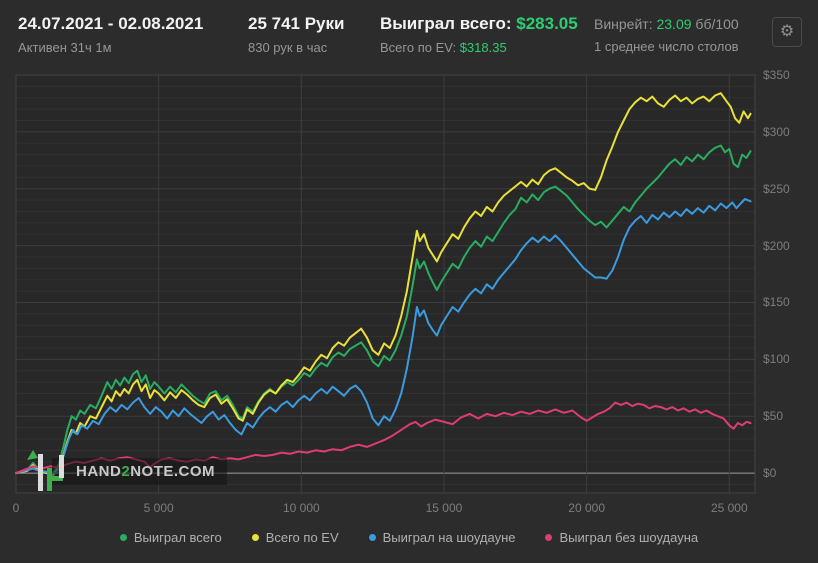 The height and width of the screenshot is (563, 818). I want to click on legend-item-2: Выиграл на шоудауне, so click(442, 537).